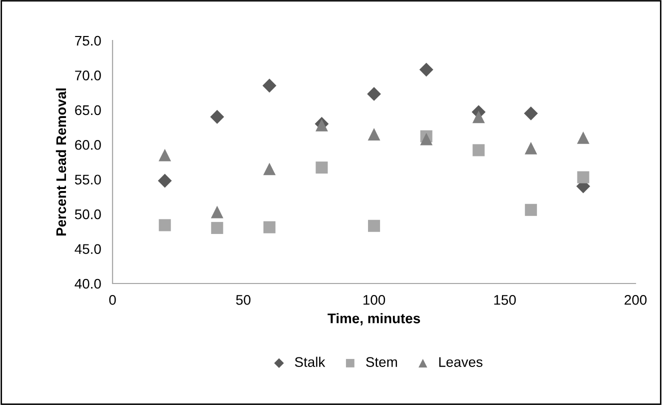 This screenshot has width=662, height=405. I want to click on x-tick-label: 50, so click(243, 299).